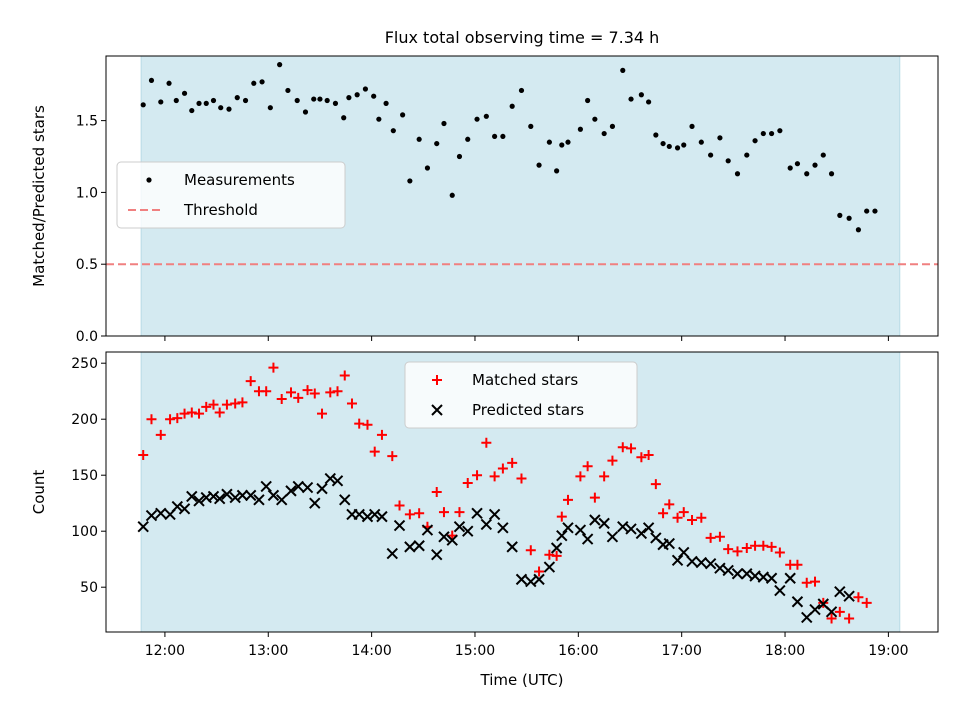 The width and height of the screenshot is (960, 720). What do you see at coordinates (528, 410) in the screenshot?
I see `legend-label: Predicted stars` at bounding box center [528, 410].